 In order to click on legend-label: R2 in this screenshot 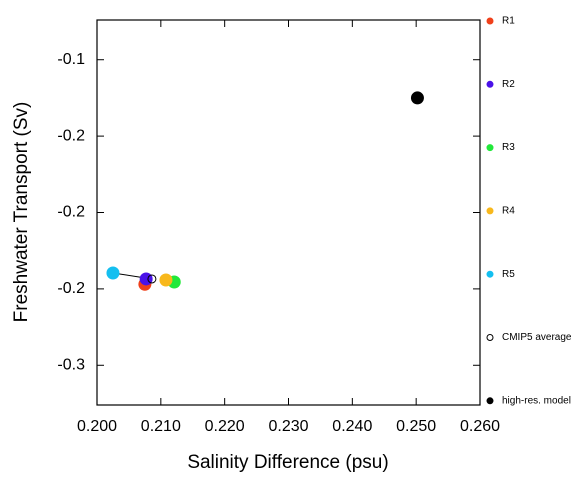, I will do `click(508, 84)`.